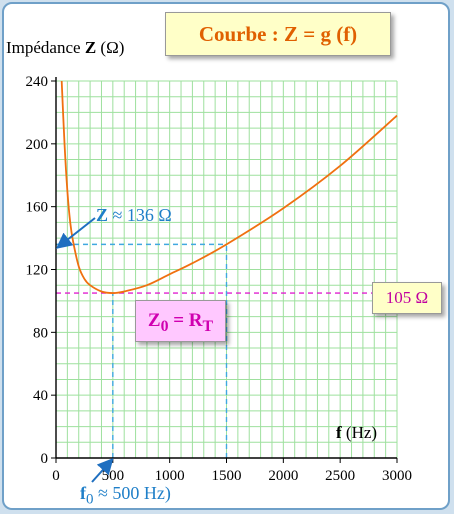 The height and width of the screenshot is (514, 454). Describe the element at coordinates (140, 215) in the screenshot. I see `z-reading-text: ≈ 136 Ω` at that location.